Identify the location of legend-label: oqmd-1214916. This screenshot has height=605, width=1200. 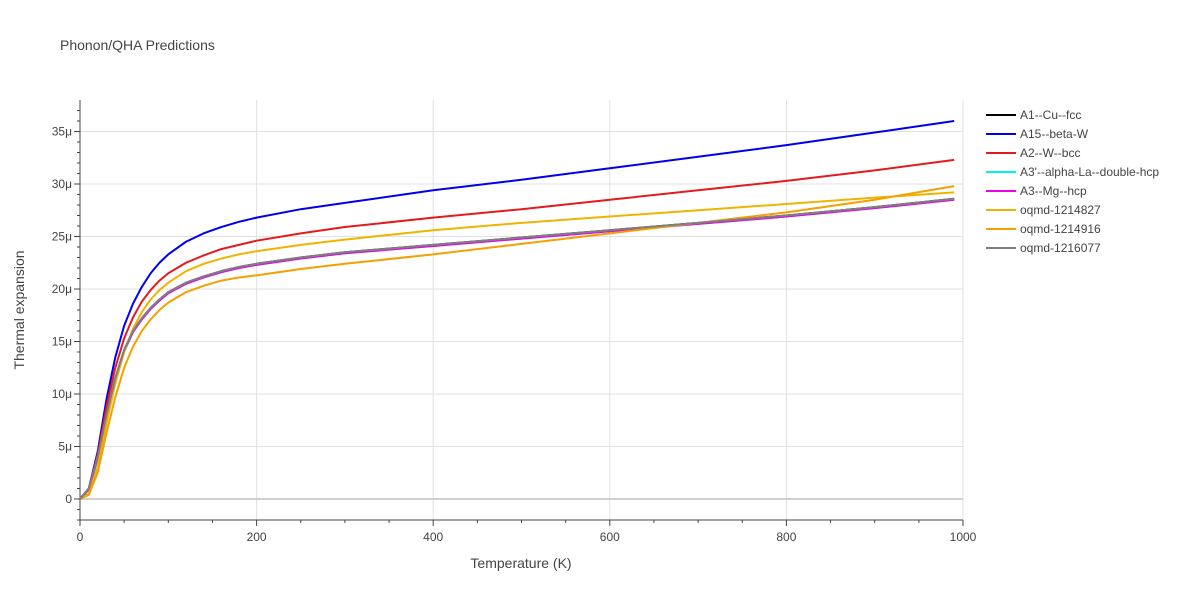
(1060, 229).